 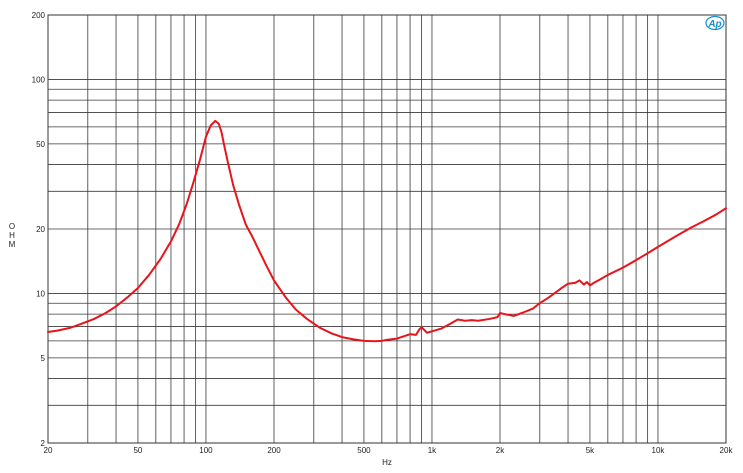 I want to click on x-tick-label: 2k, so click(x=500, y=450).